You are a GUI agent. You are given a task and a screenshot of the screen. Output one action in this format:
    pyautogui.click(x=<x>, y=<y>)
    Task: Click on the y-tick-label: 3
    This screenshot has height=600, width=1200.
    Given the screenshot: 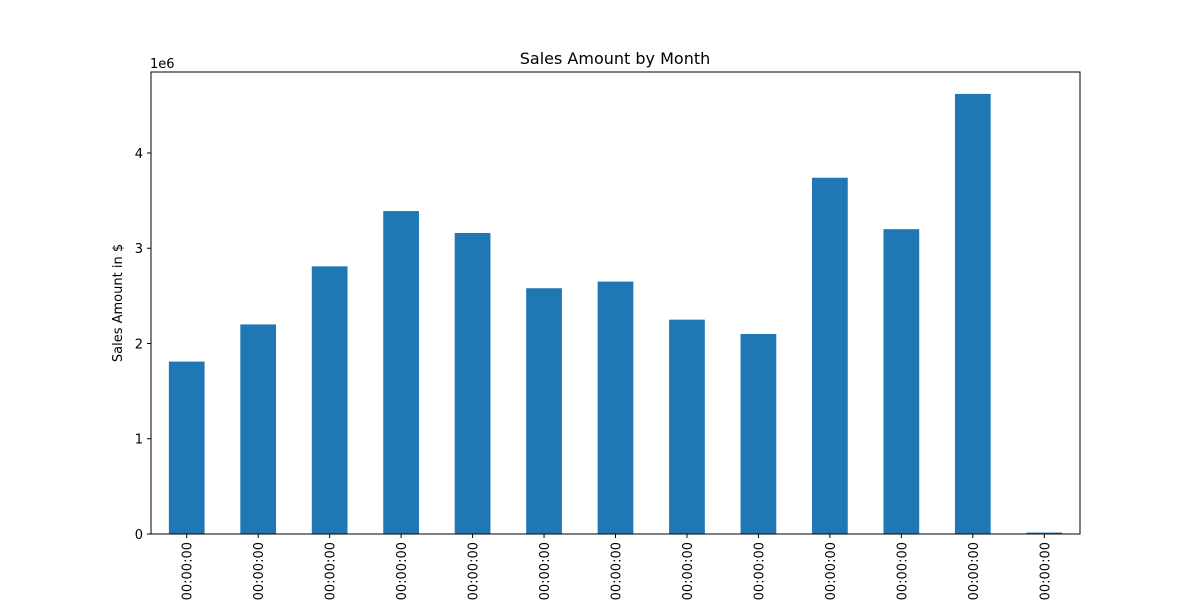 What is the action you would take?
    pyautogui.click(x=139, y=249)
    